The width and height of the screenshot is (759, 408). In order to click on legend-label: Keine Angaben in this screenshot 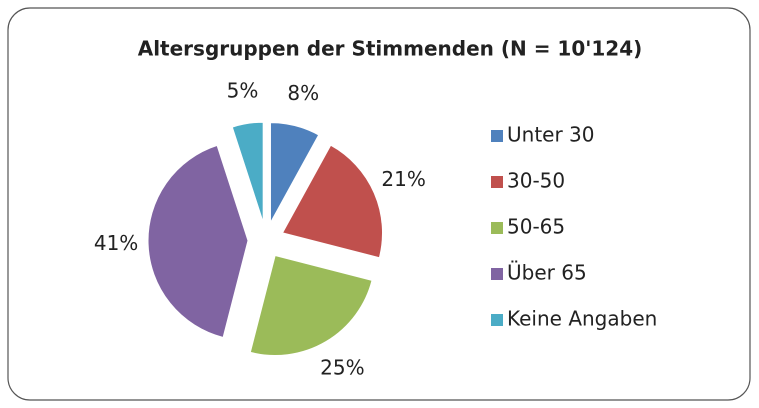, I will do `click(582, 319)`.